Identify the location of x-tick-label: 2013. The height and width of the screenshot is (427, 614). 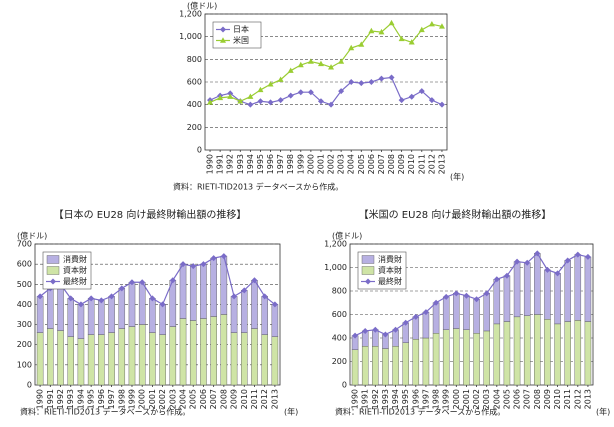
(274, 399).